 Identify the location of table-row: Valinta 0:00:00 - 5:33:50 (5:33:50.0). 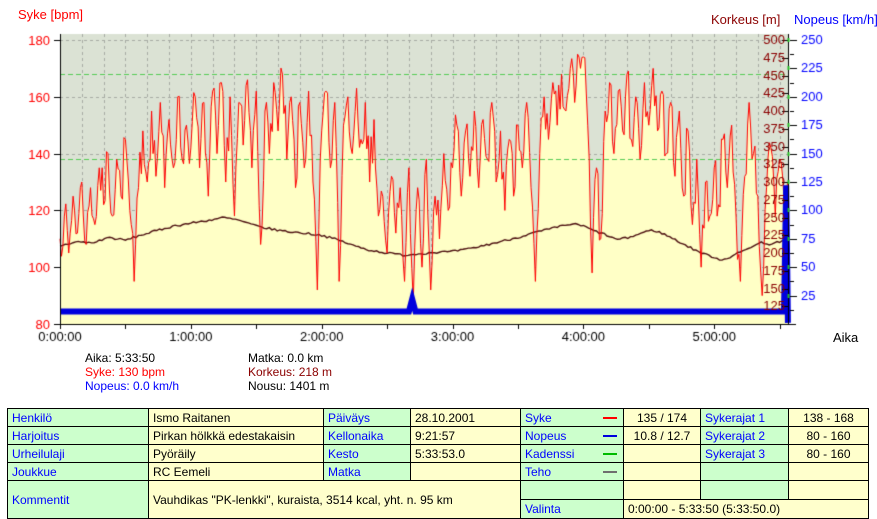
(438, 509).